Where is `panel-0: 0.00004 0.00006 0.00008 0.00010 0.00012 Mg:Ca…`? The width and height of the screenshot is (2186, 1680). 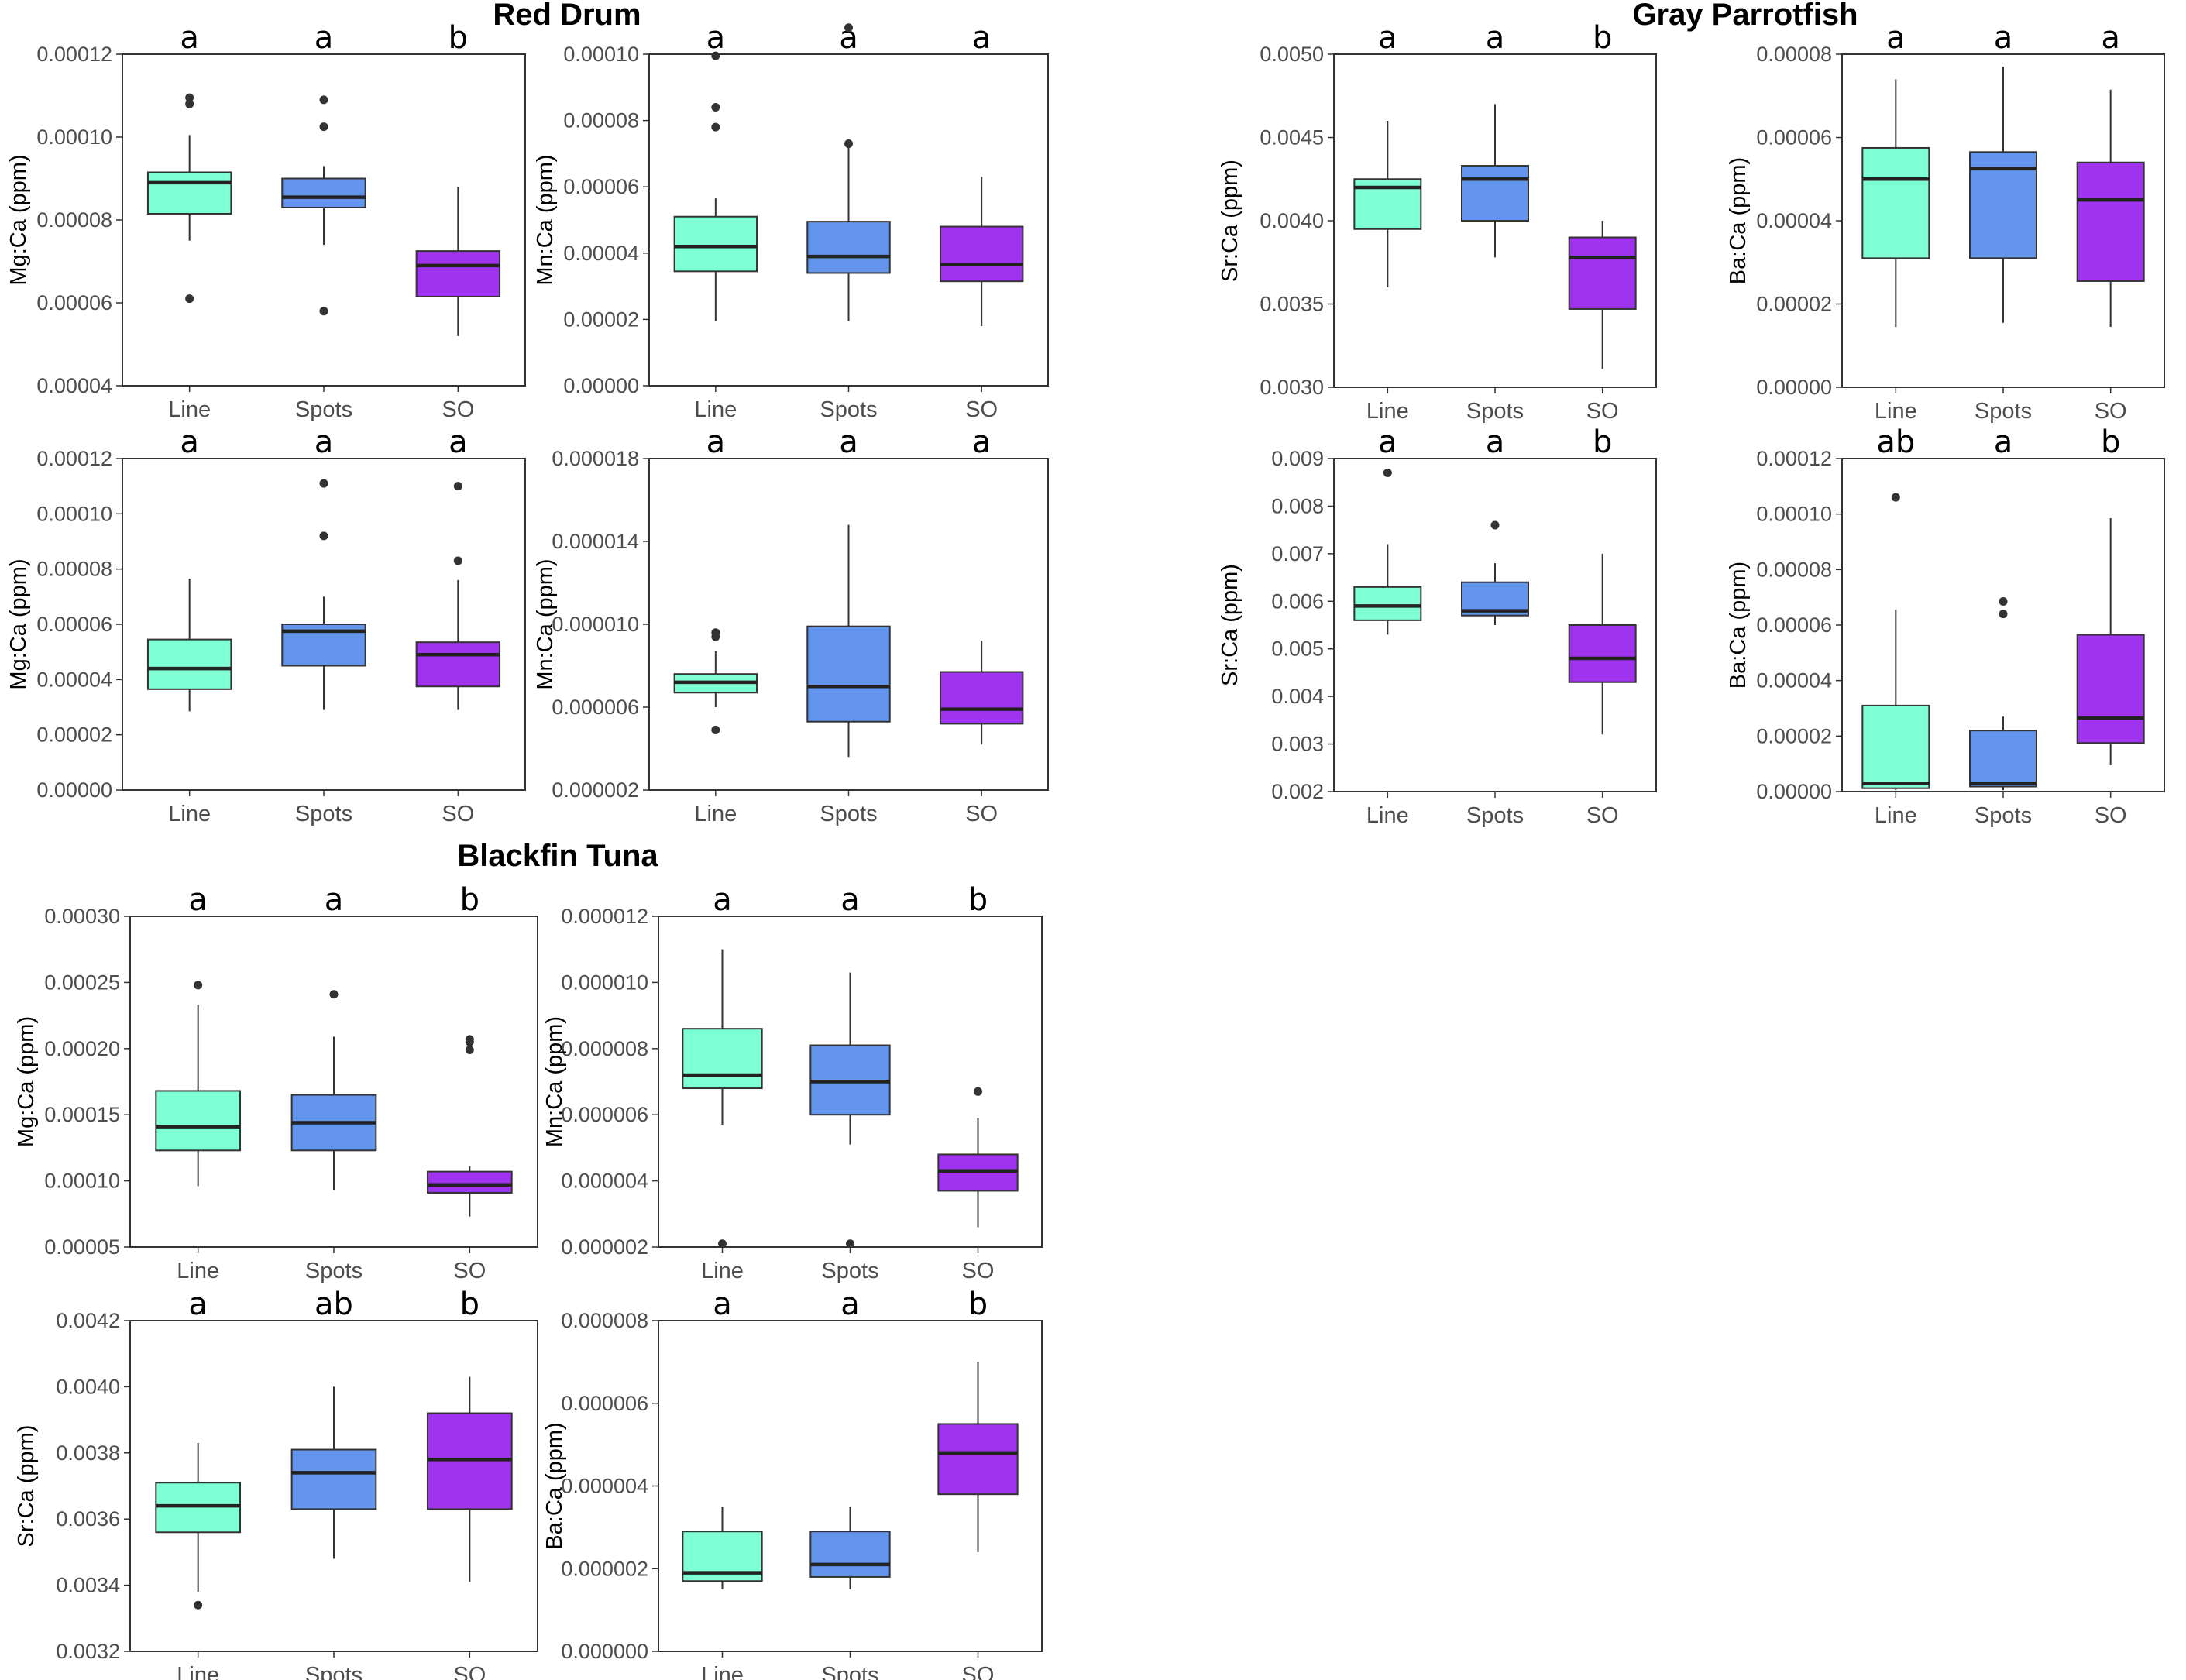 panel-0: 0.00004 0.00006 0.00008 0.00010 0.00012 Mg:Ca… is located at coordinates (266, 221).